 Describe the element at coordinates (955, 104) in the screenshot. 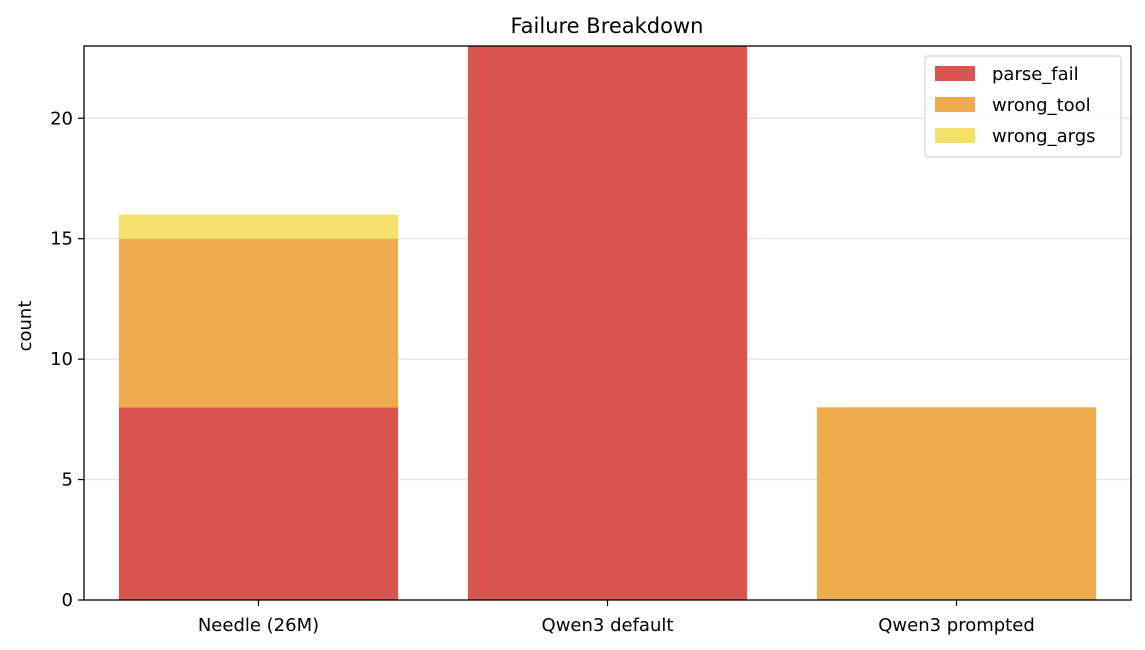

I see `legend-swatch-wrong_tool` at that location.